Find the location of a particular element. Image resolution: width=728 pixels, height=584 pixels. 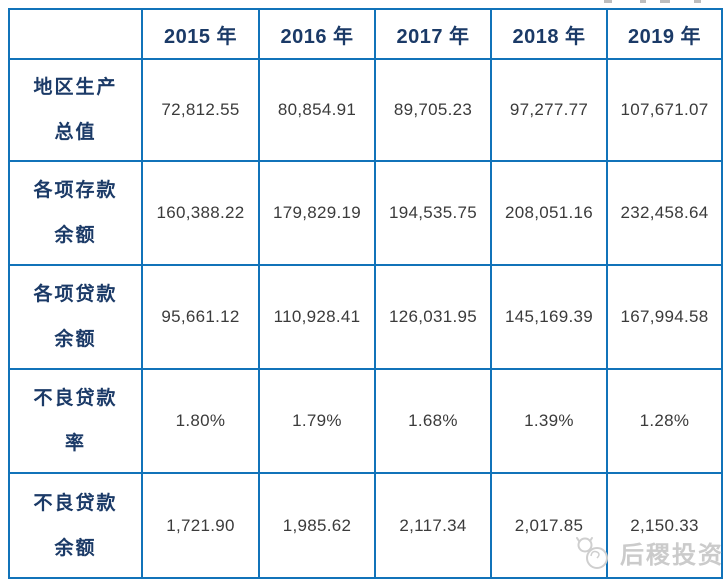

table-cell: 97,277.77 is located at coordinates (549, 110).